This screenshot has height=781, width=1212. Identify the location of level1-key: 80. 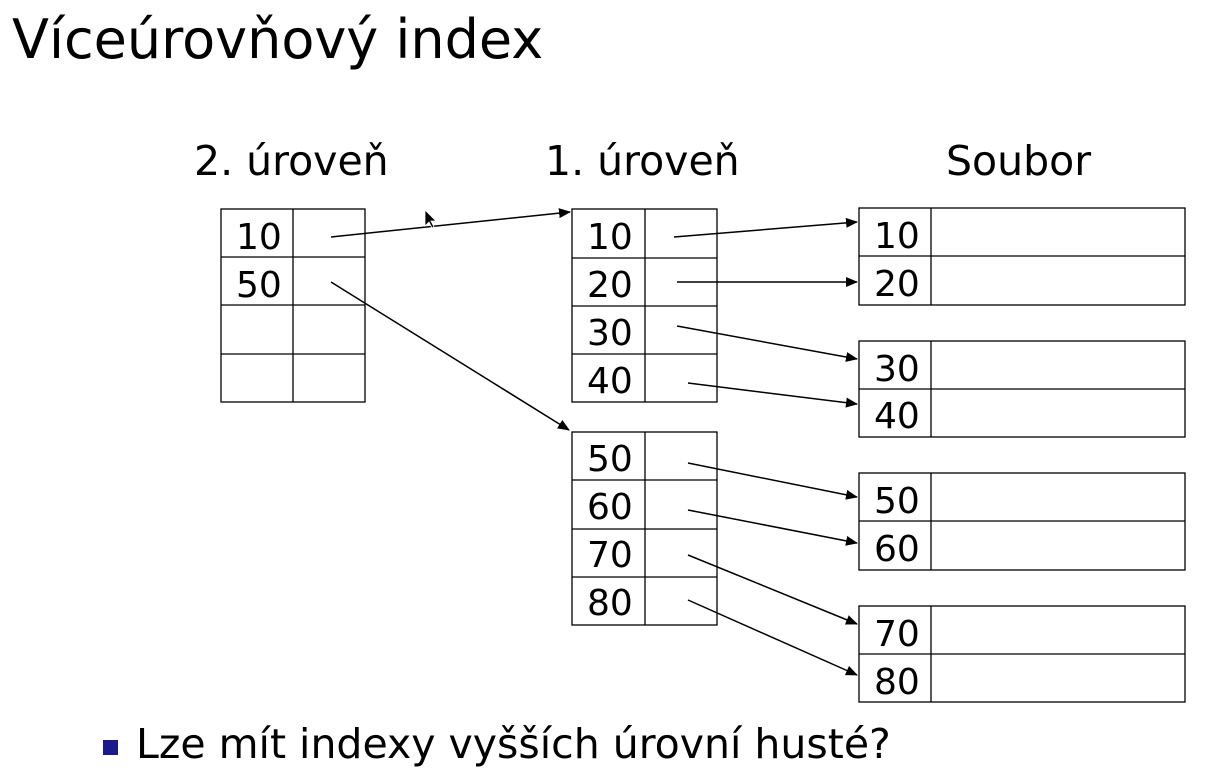
(610, 603).